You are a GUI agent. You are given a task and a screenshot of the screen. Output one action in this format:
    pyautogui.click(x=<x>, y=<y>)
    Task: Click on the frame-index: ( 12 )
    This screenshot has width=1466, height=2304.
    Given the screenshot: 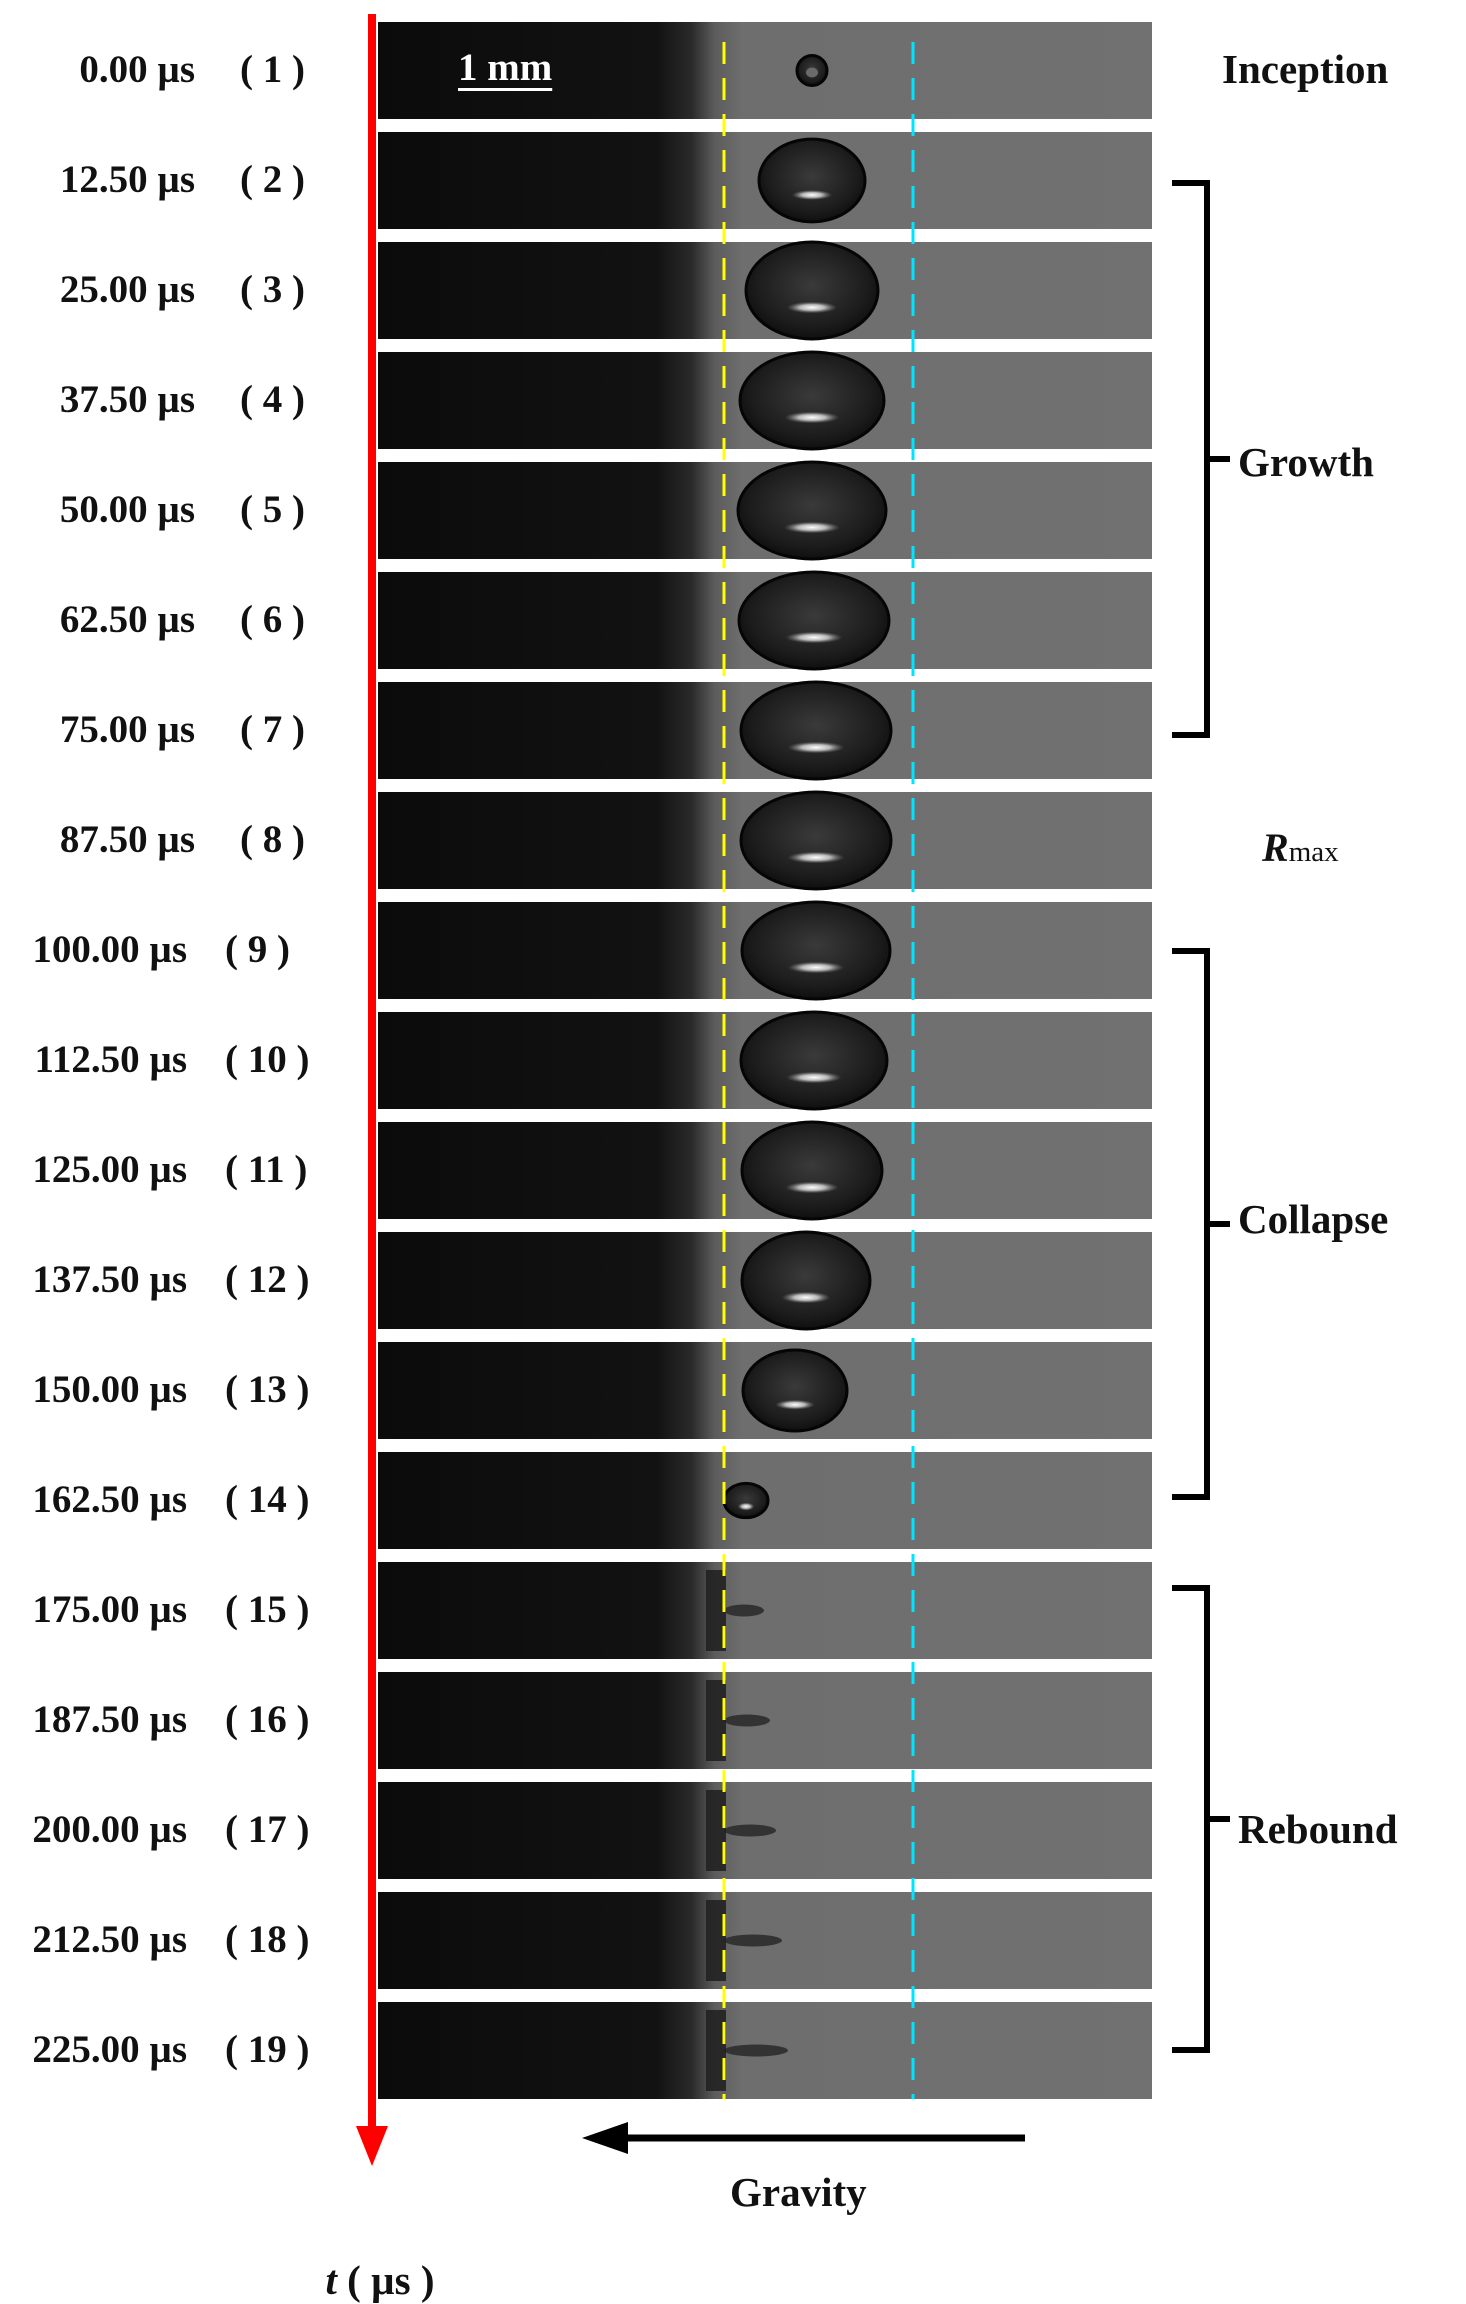 What is the action you would take?
    pyautogui.click(x=267, y=1279)
    